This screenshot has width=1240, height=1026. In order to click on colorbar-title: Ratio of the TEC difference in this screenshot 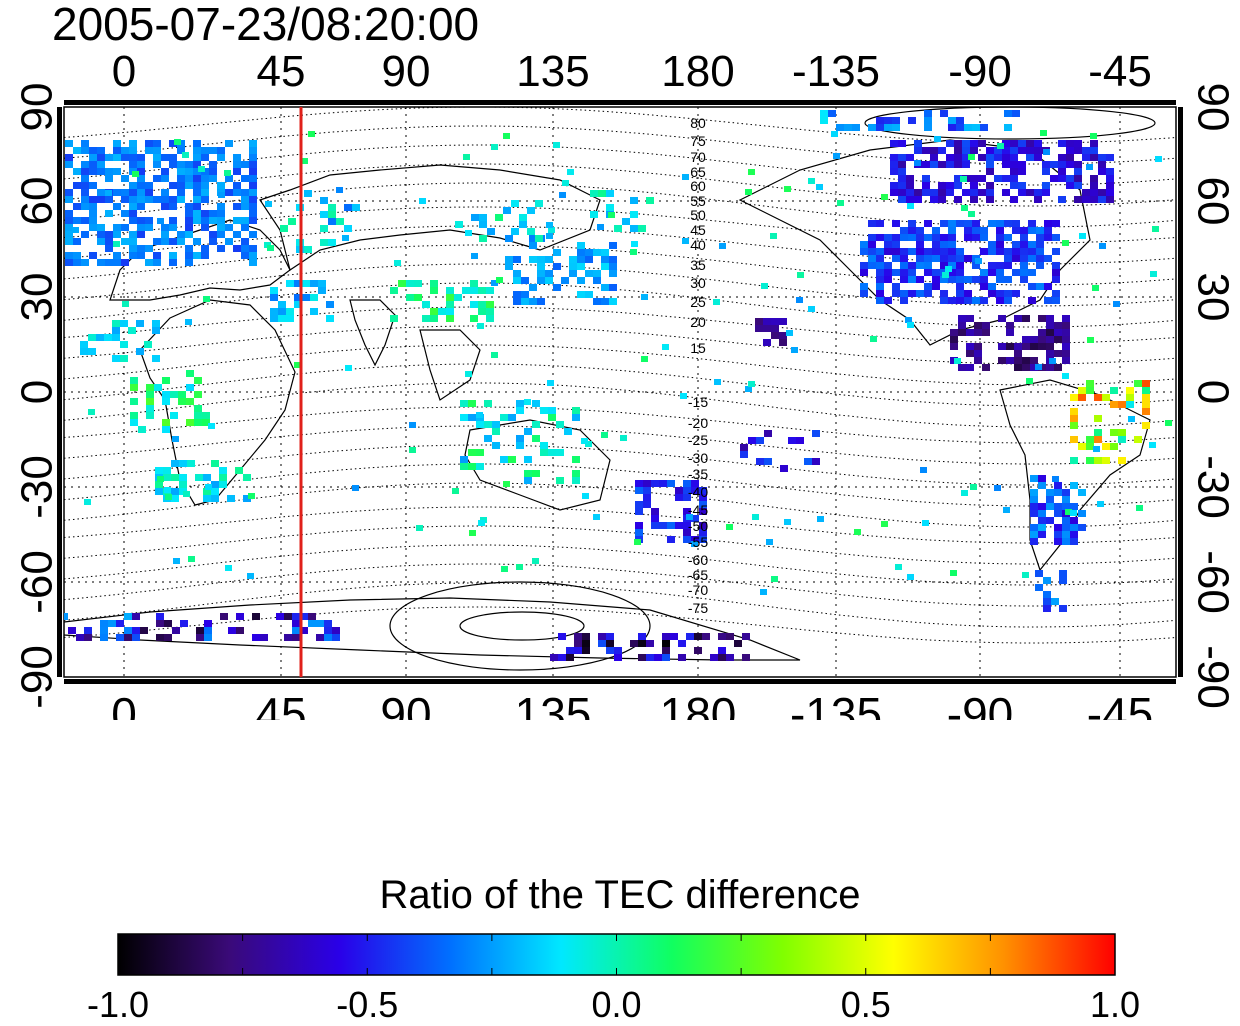, I will do `click(620, 895)`.